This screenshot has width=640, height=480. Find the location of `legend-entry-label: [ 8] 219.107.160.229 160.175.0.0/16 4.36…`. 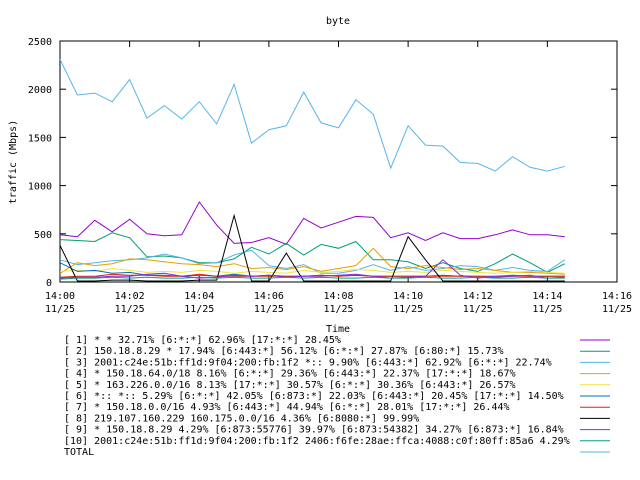

legend-entry-label: [ 8] 219.107.160.229 160.175.0.0/16 4.36… is located at coordinates (241, 418).